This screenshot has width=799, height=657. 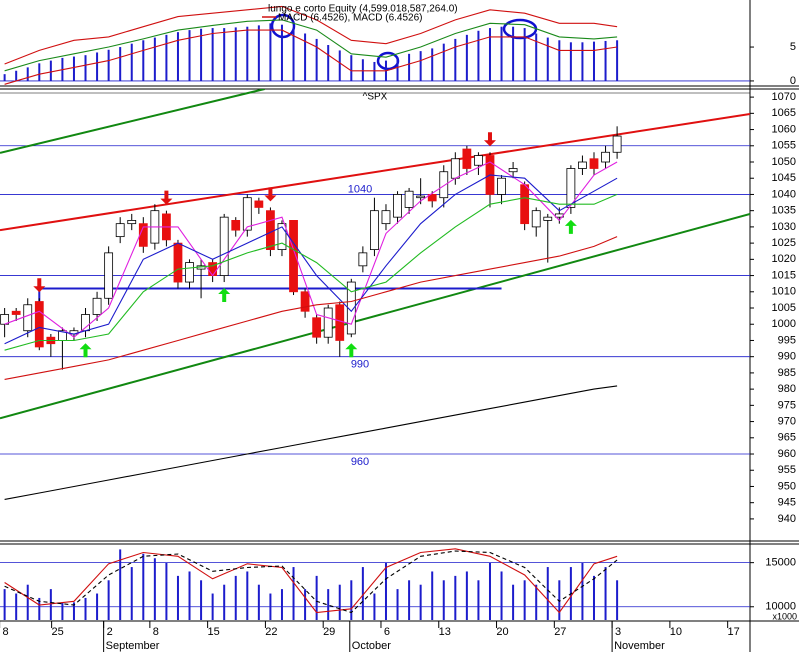 What do you see at coordinates (784, 113) in the screenshot?
I see `y-tick-label: 1065` at bounding box center [784, 113].